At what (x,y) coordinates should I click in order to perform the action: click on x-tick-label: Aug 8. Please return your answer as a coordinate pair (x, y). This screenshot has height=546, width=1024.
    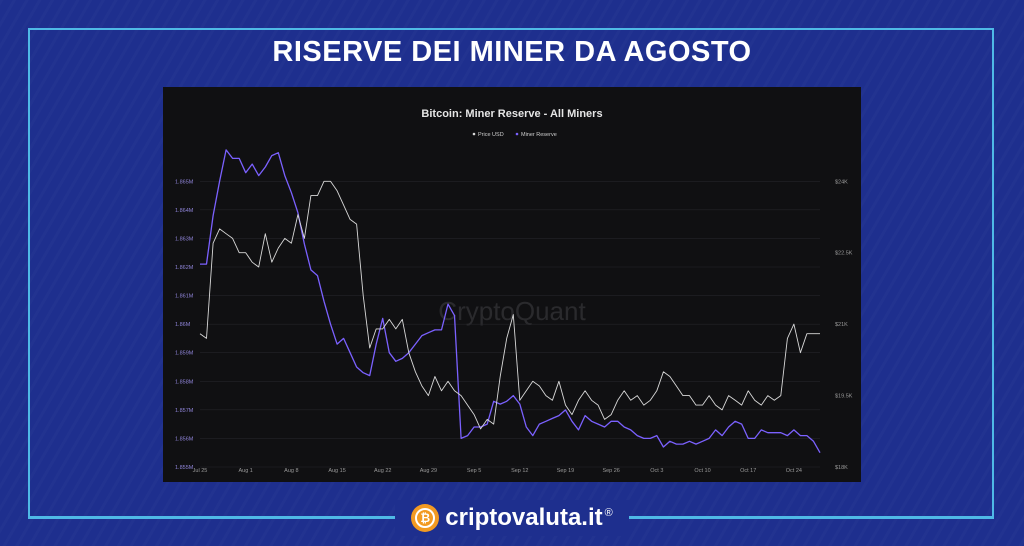
    Looking at the image, I should click on (291, 471).